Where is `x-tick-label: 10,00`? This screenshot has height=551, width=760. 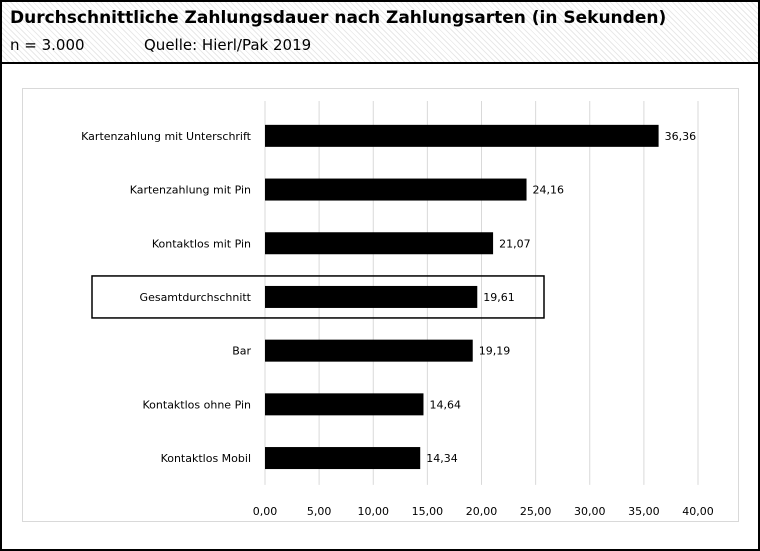
x-tick-label: 10,00 is located at coordinates (374, 511).